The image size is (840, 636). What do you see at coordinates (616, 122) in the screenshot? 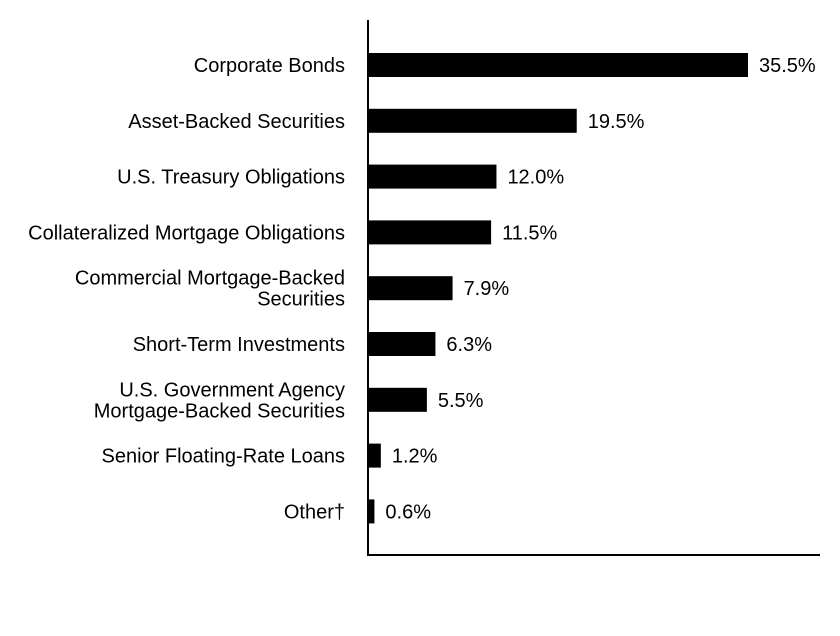
I see `value-label-1: 19.5%` at bounding box center [616, 122].